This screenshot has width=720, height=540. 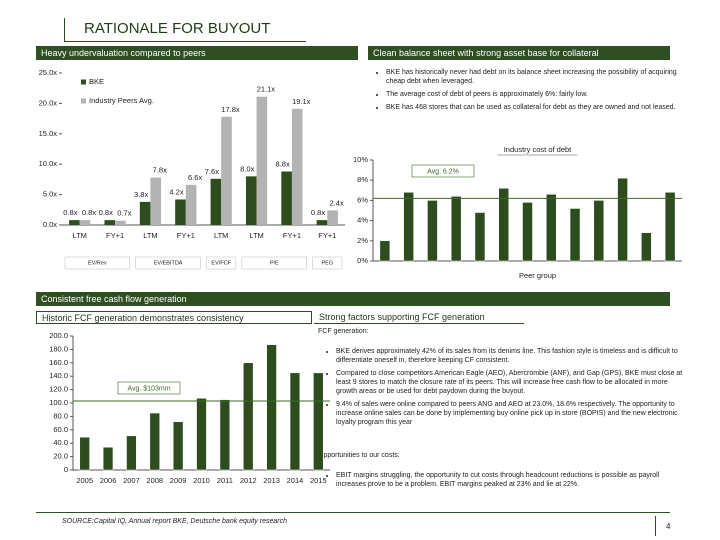 I want to click on legend-label: Industry Peers Avg., so click(x=121, y=100).